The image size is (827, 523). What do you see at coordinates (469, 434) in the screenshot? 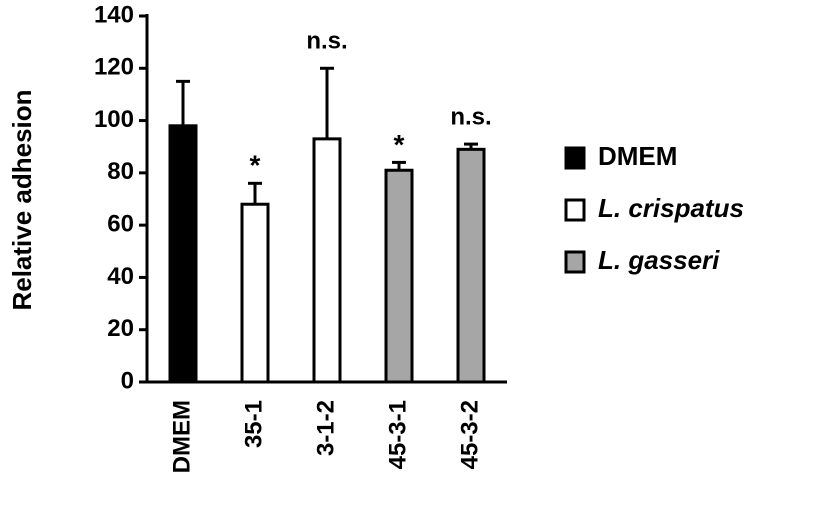
I see `x-tick-label: 45-3-2` at bounding box center [469, 434].